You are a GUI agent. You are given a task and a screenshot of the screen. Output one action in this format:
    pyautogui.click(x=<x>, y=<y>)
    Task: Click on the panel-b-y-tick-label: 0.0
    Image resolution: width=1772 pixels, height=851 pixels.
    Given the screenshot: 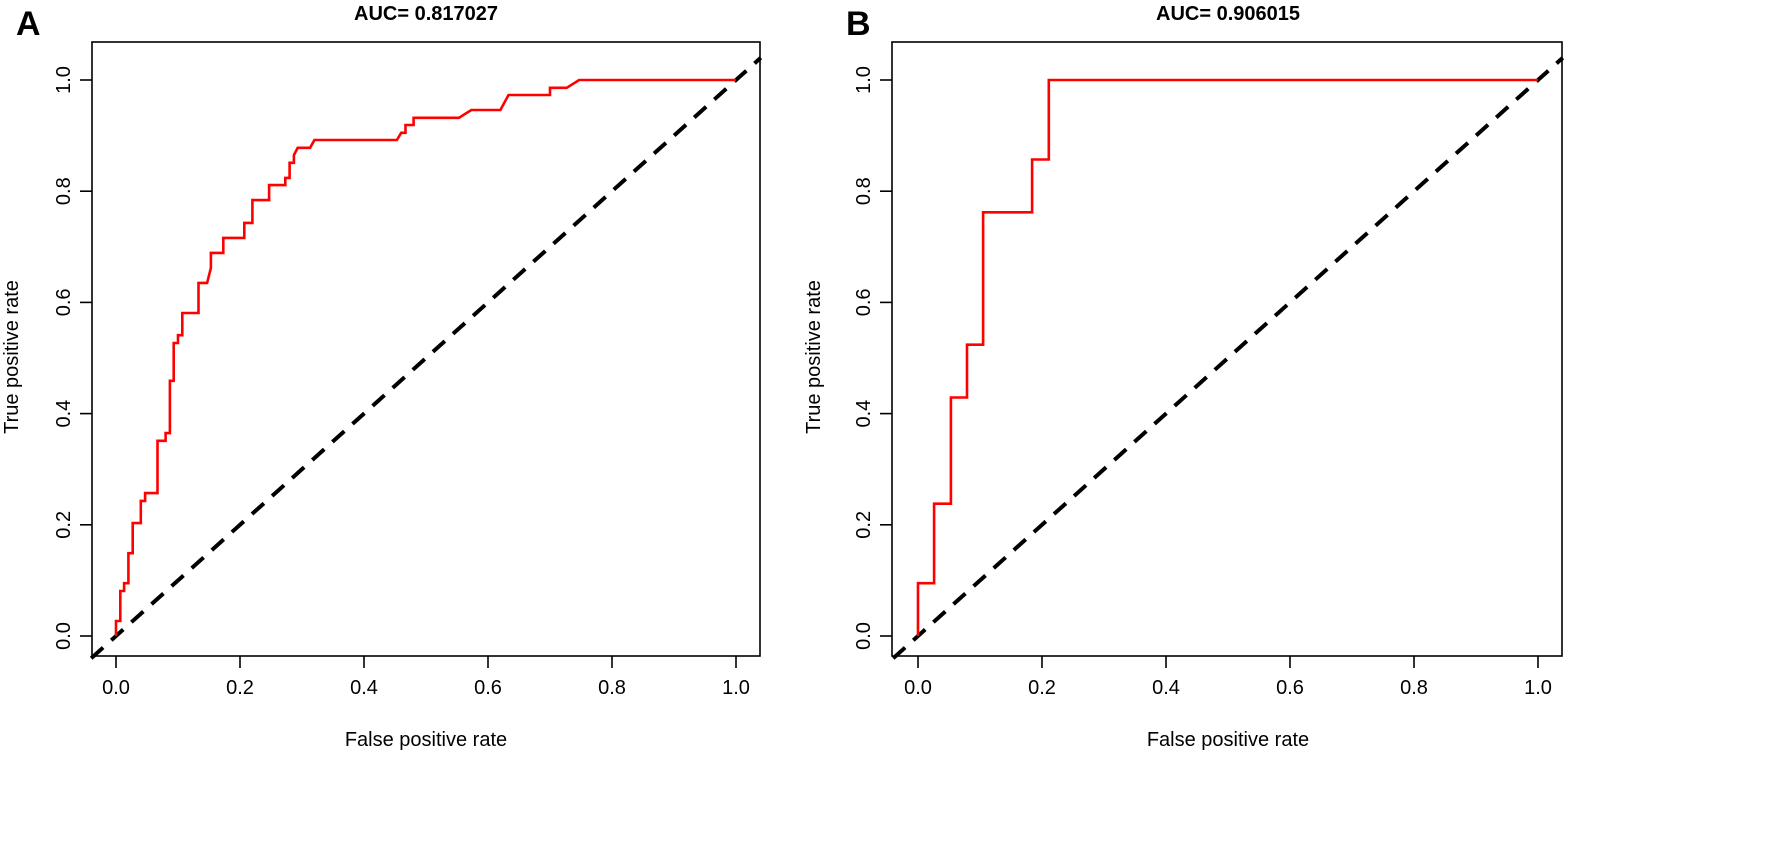 What is the action you would take?
    pyautogui.click(x=864, y=636)
    